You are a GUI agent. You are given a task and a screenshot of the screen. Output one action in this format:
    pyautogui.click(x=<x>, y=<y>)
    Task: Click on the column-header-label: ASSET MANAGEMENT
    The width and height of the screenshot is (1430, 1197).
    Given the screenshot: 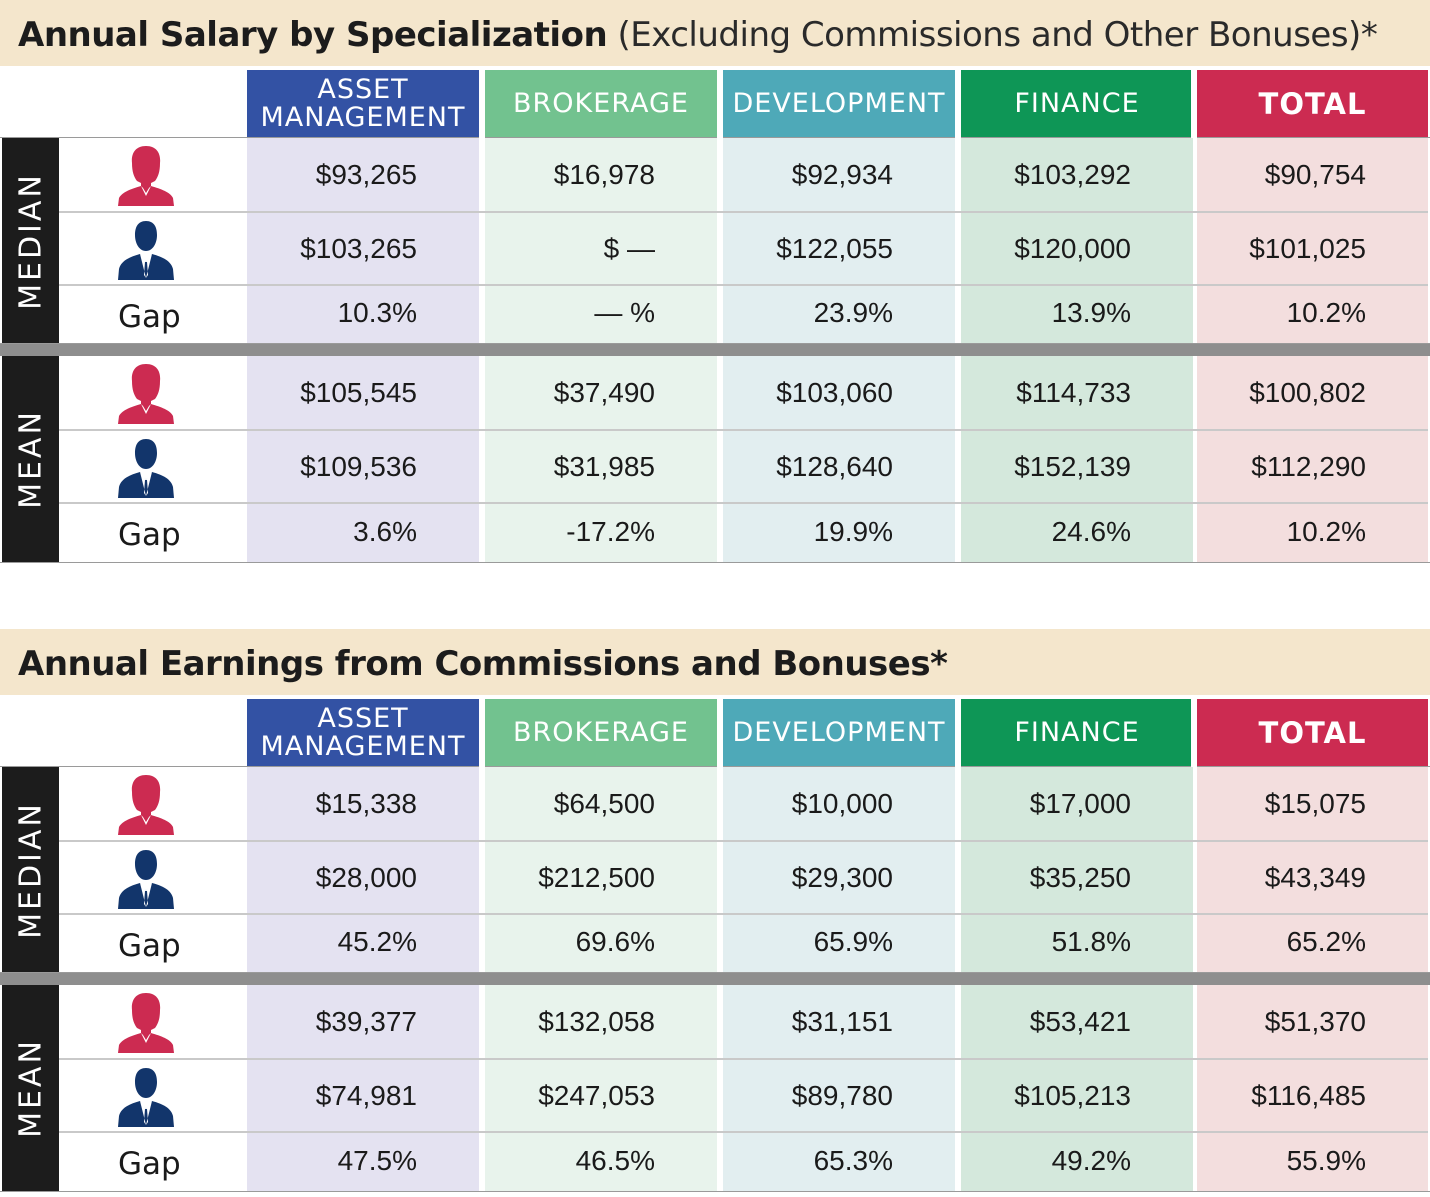 What is the action you would take?
    pyautogui.click(x=363, y=733)
    